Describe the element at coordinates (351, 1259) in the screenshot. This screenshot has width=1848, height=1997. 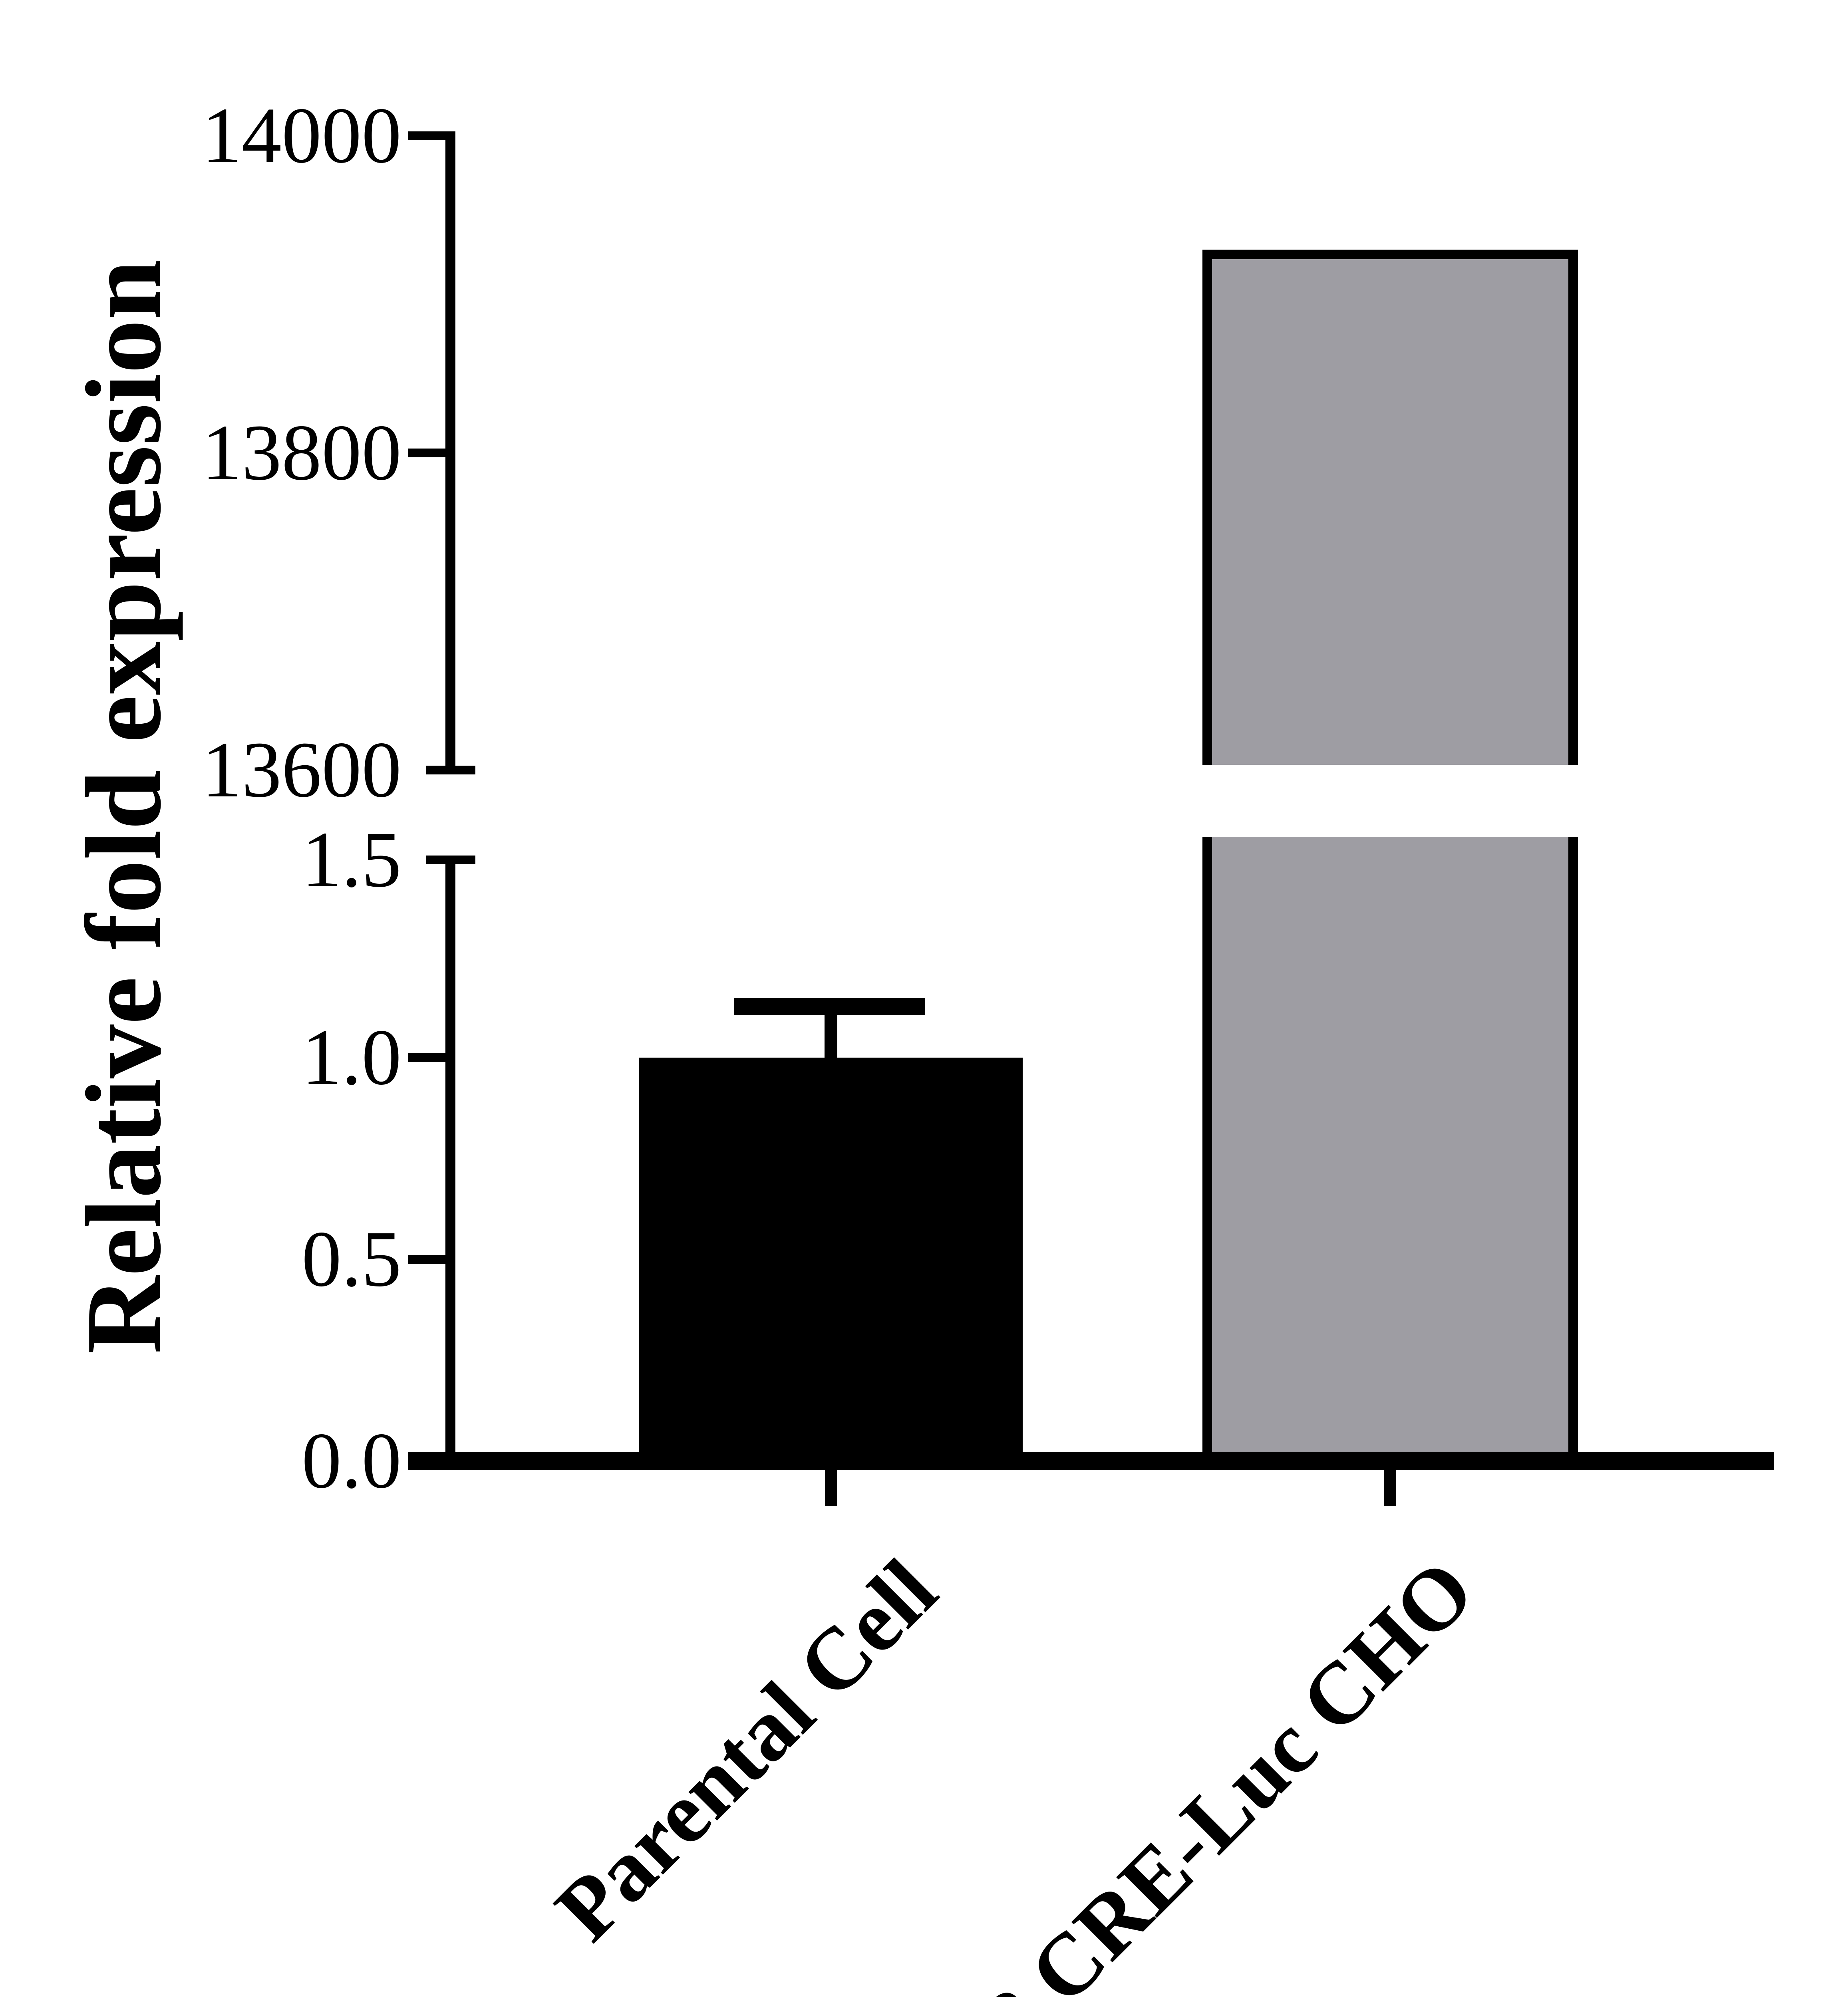
I see `y-tick-label-0-5: 0.5` at that location.